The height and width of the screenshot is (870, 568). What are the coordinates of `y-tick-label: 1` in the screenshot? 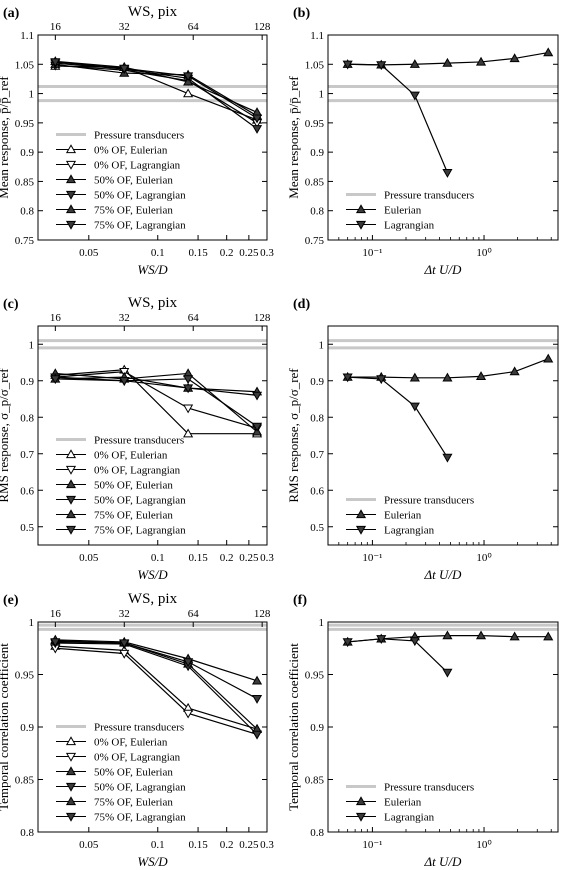 It's located at (32, 345).